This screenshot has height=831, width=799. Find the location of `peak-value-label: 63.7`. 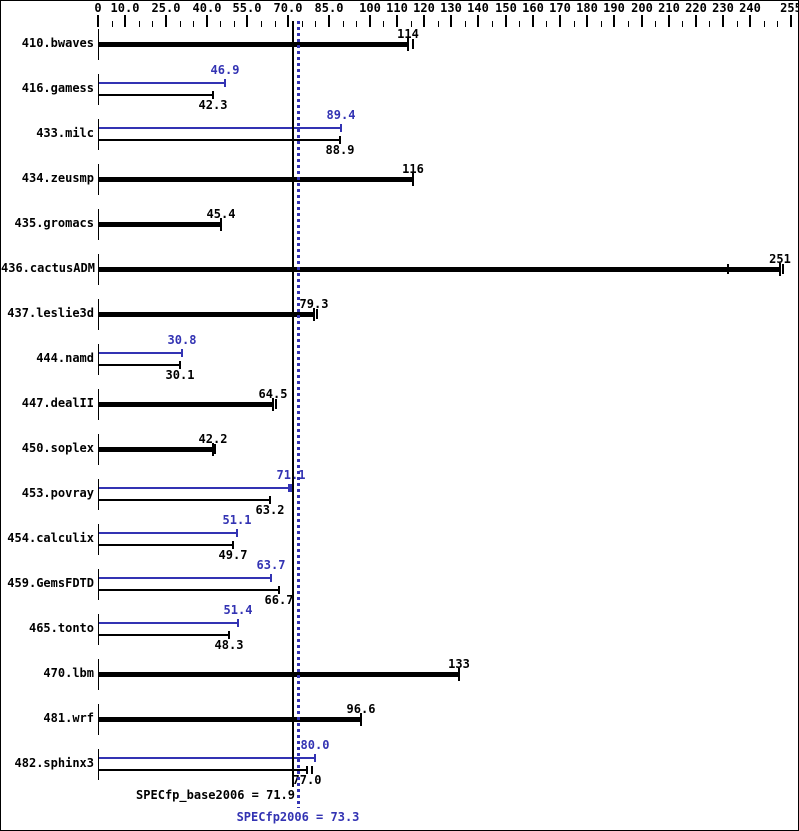

peak-value-label: 63.7 is located at coordinates (271, 565).